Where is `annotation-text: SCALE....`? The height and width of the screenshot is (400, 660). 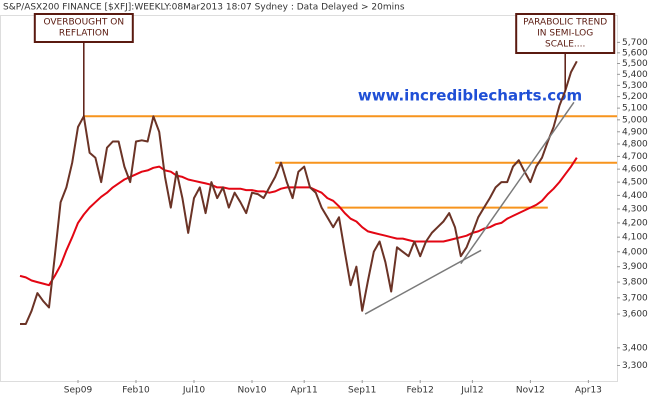
annotation-text: SCALE.... is located at coordinates (565, 45).